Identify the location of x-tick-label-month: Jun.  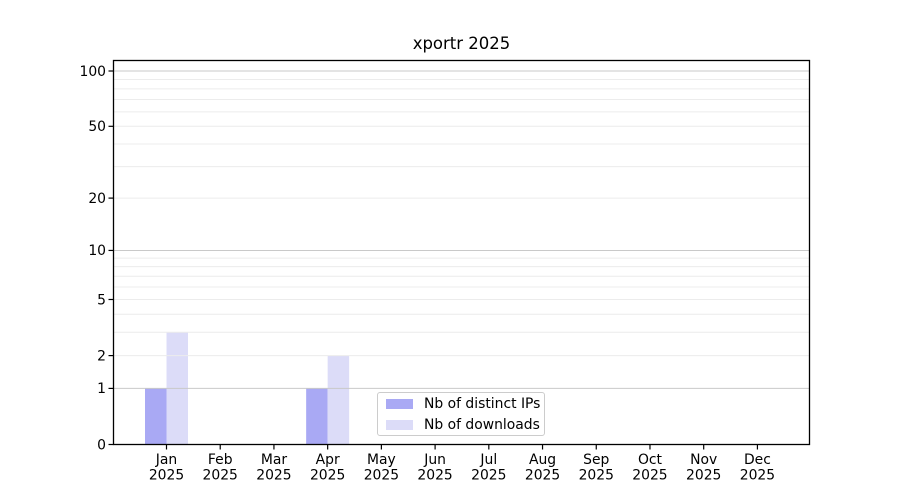
(434, 460).